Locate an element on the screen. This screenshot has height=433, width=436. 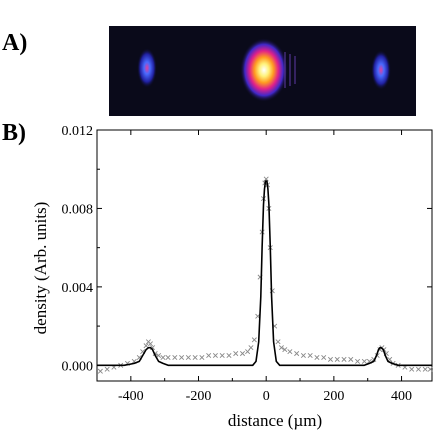
y-tick-label: 0.012 is located at coordinates (78, 131).